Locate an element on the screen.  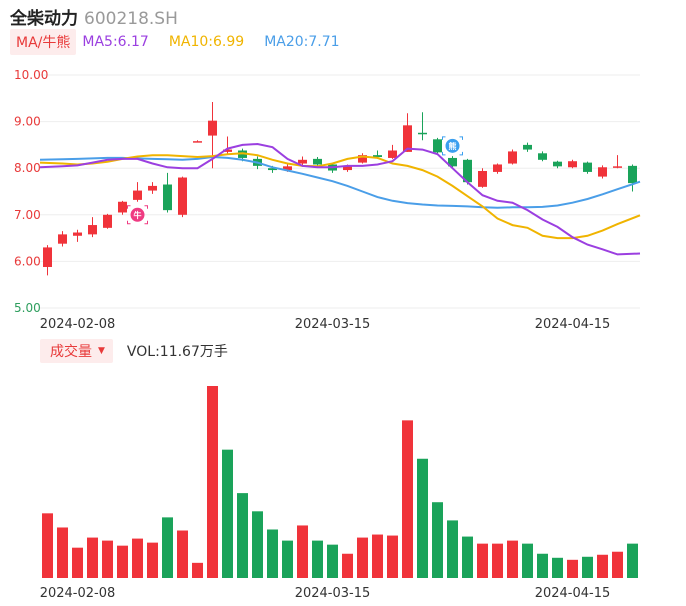
bull-signal-icon: 牛 is located at coordinates (137, 215).